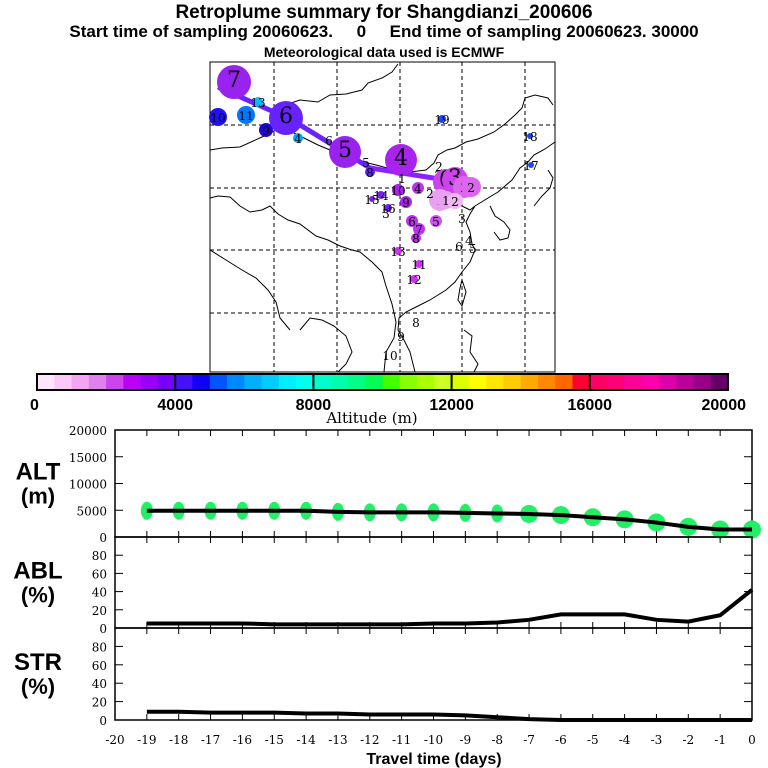 The width and height of the screenshot is (768, 768). What do you see at coordinates (593, 740) in the screenshot?
I see `x-tick-label: -5` at bounding box center [593, 740].